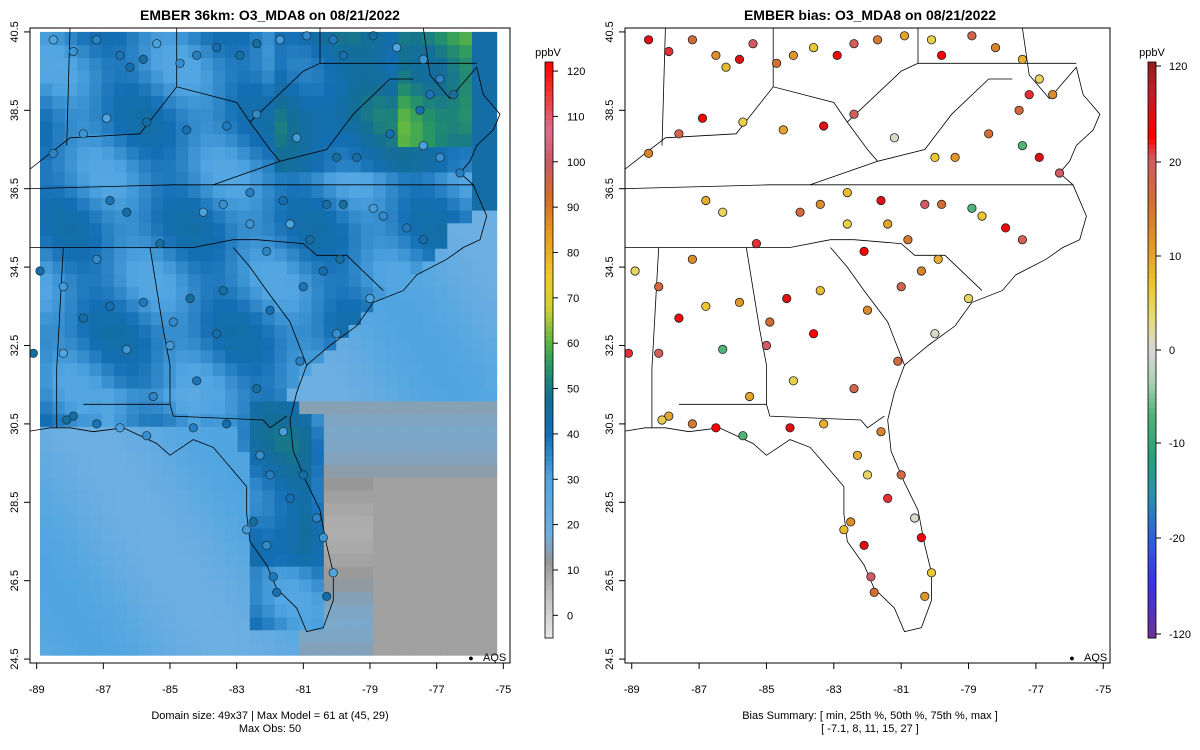 This screenshot has width=1200, height=750. Describe the element at coordinates (610, 580) in the screenshot. I see `y-tick-label: 26.5` at that location.